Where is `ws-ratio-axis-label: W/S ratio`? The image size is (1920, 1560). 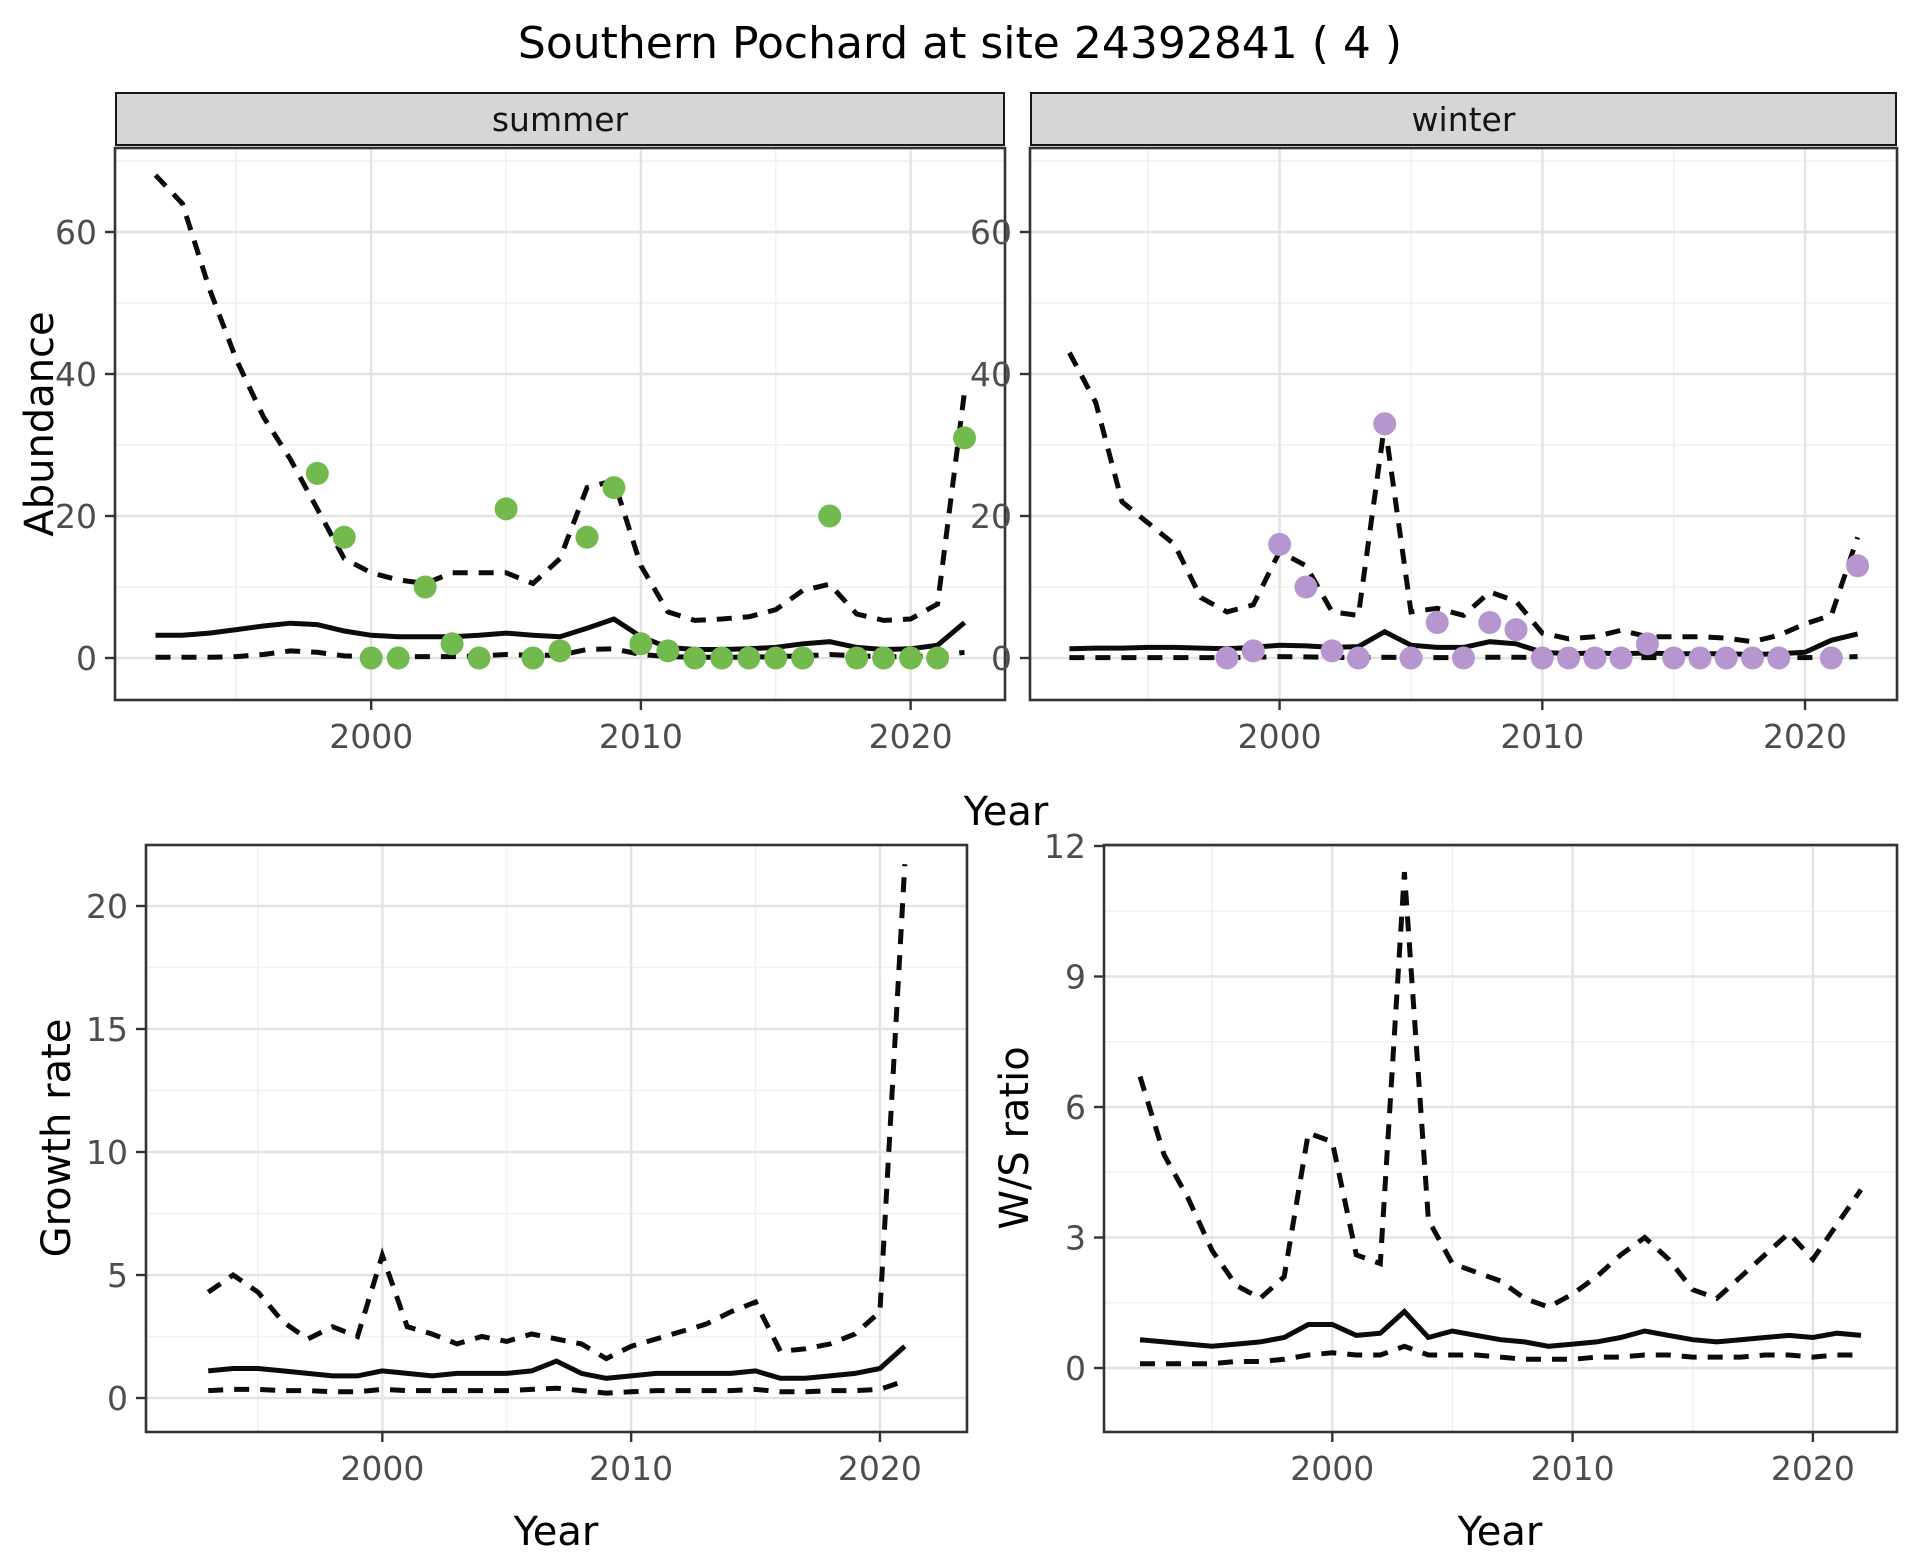 ws-ratio-axis-label: W/S ratio is located at coordinates (1015, 1138).